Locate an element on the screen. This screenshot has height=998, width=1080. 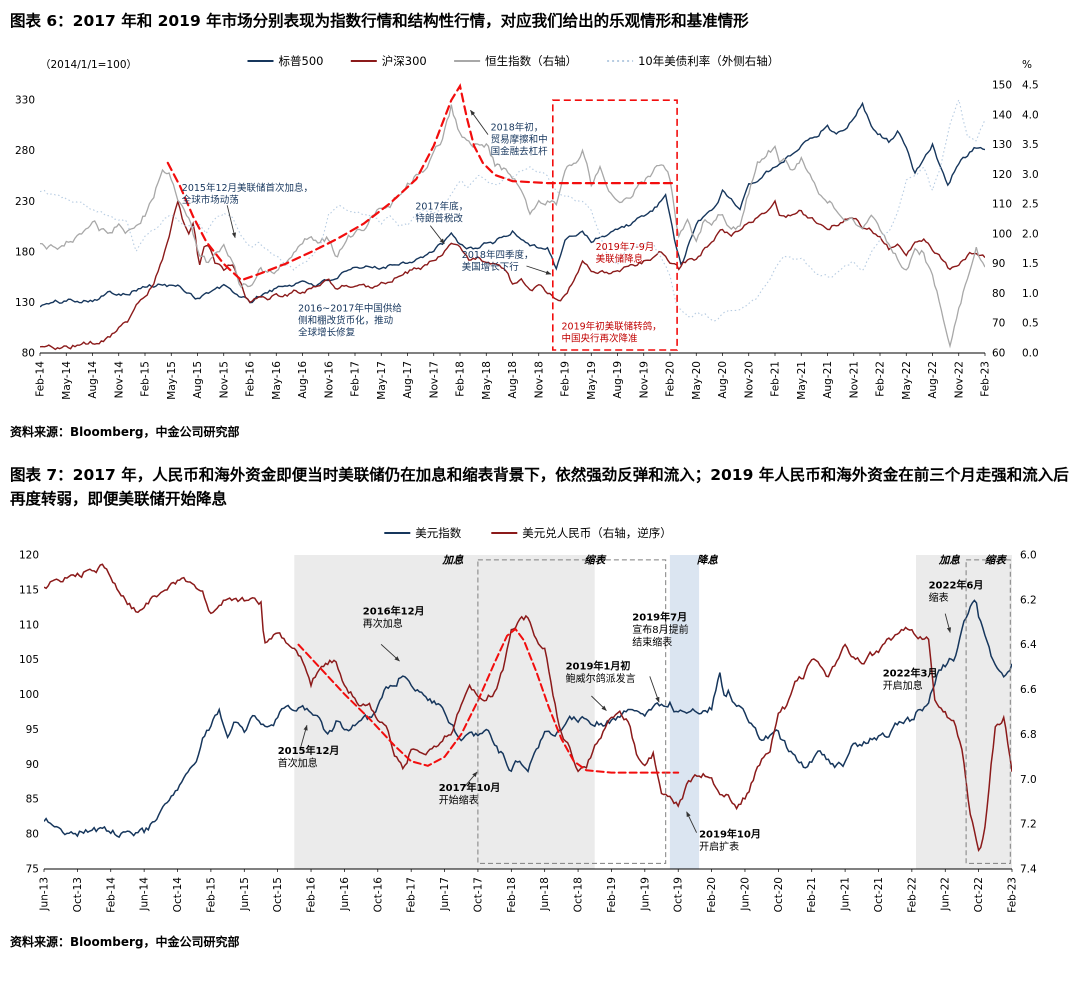
x-tick-label: Nov-21 is located at coordinates (854, 379).